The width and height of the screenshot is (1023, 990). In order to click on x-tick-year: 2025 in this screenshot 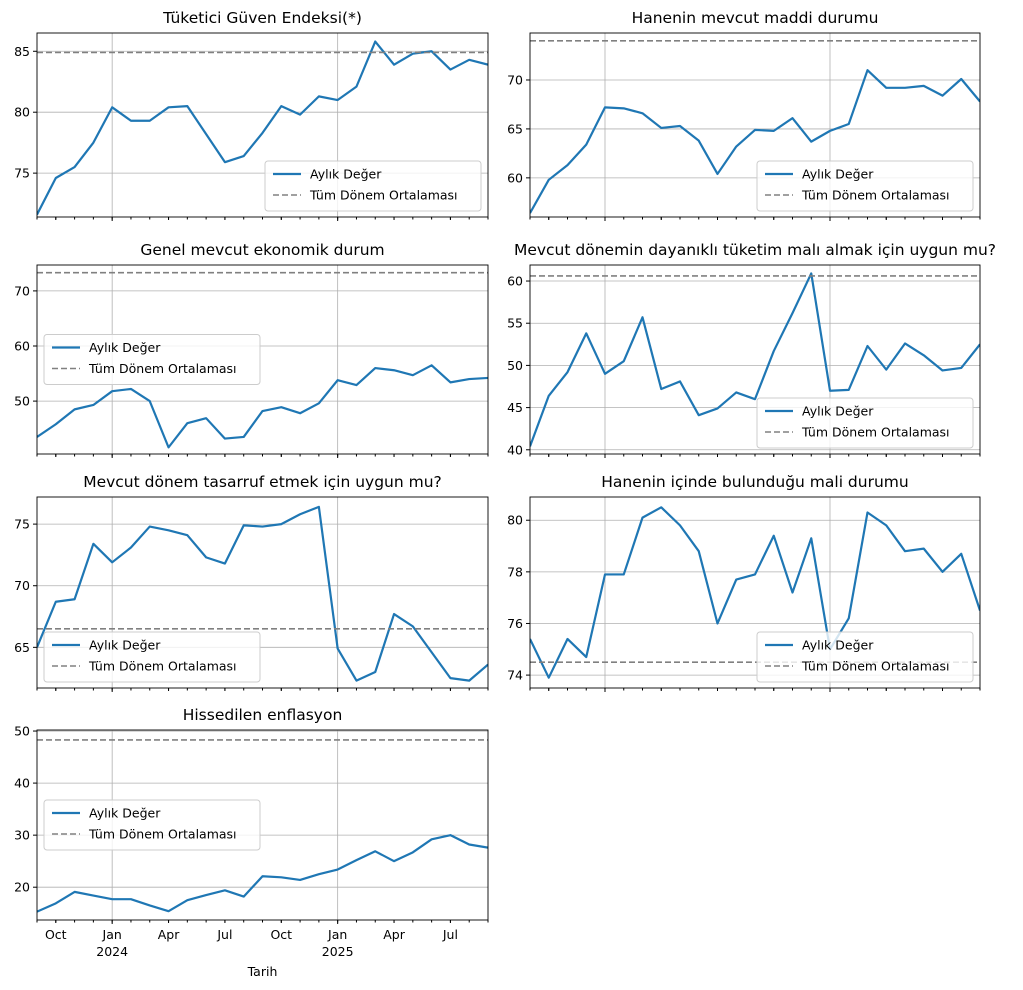, I will do `click(338, 951)`.